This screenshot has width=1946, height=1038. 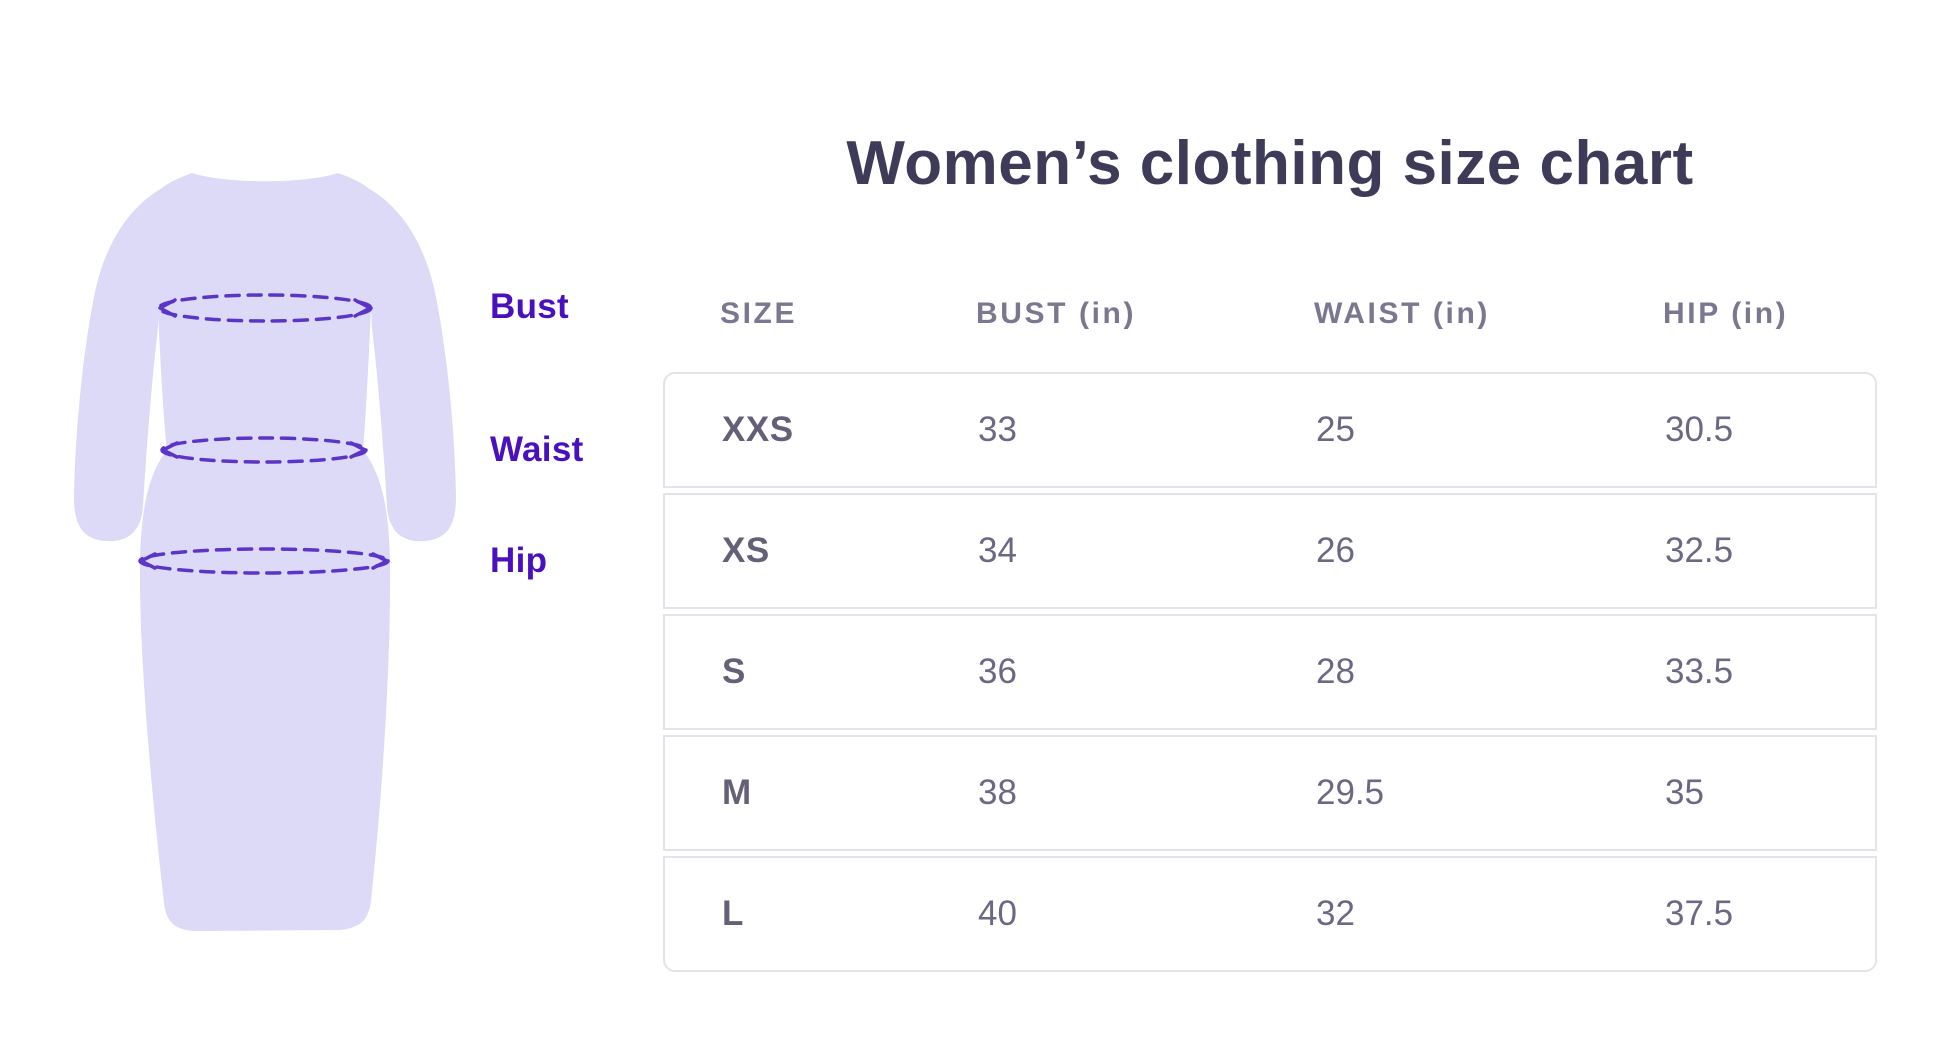 I want to click on hip-cell: 30.5, so click(x=1699, y=429).